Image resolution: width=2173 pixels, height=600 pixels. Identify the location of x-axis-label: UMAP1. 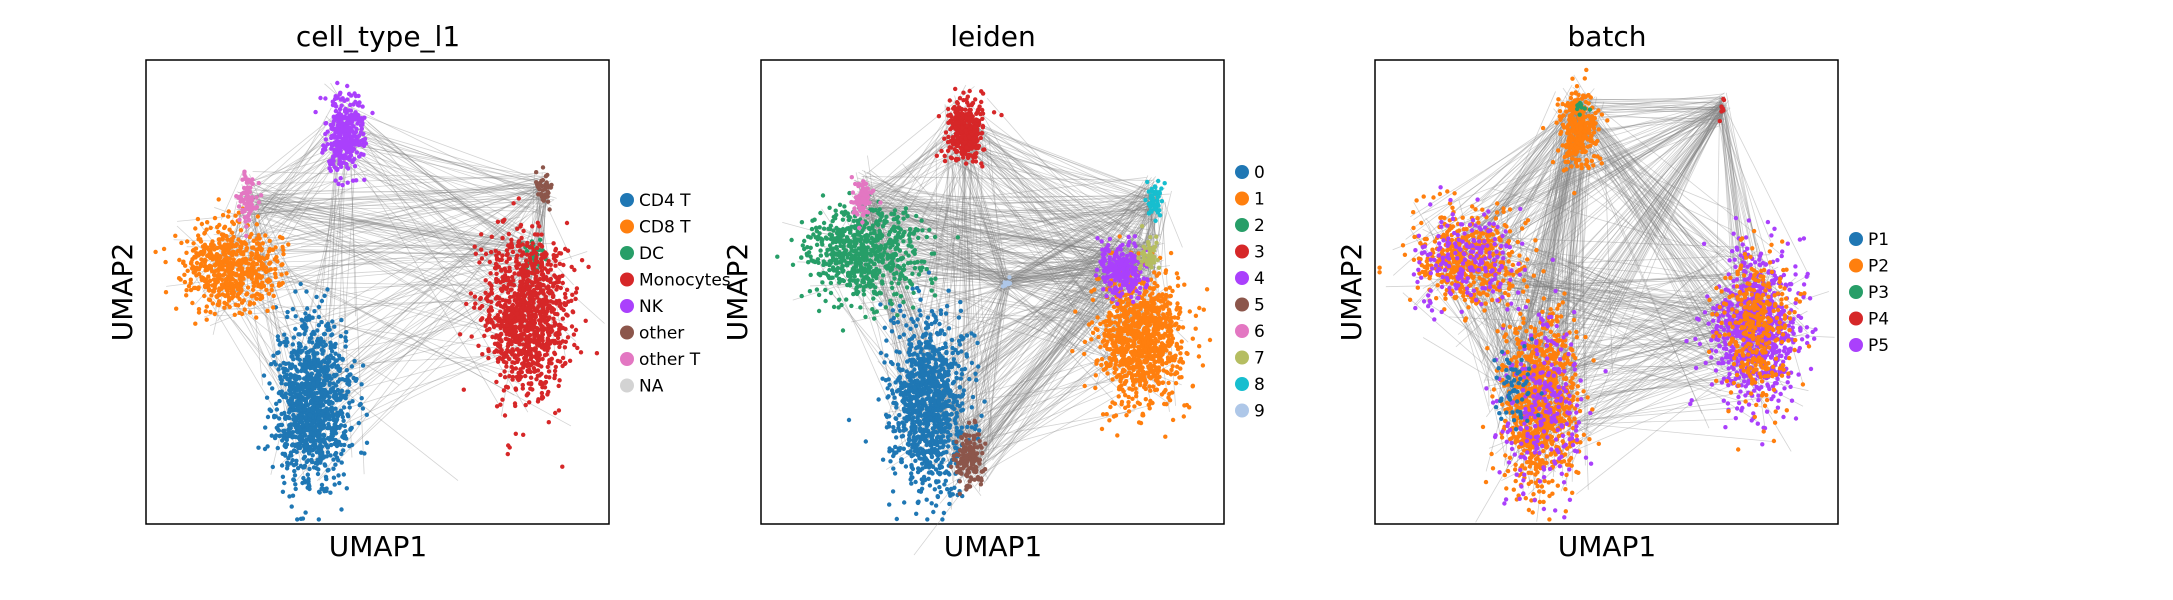
(378, 546).